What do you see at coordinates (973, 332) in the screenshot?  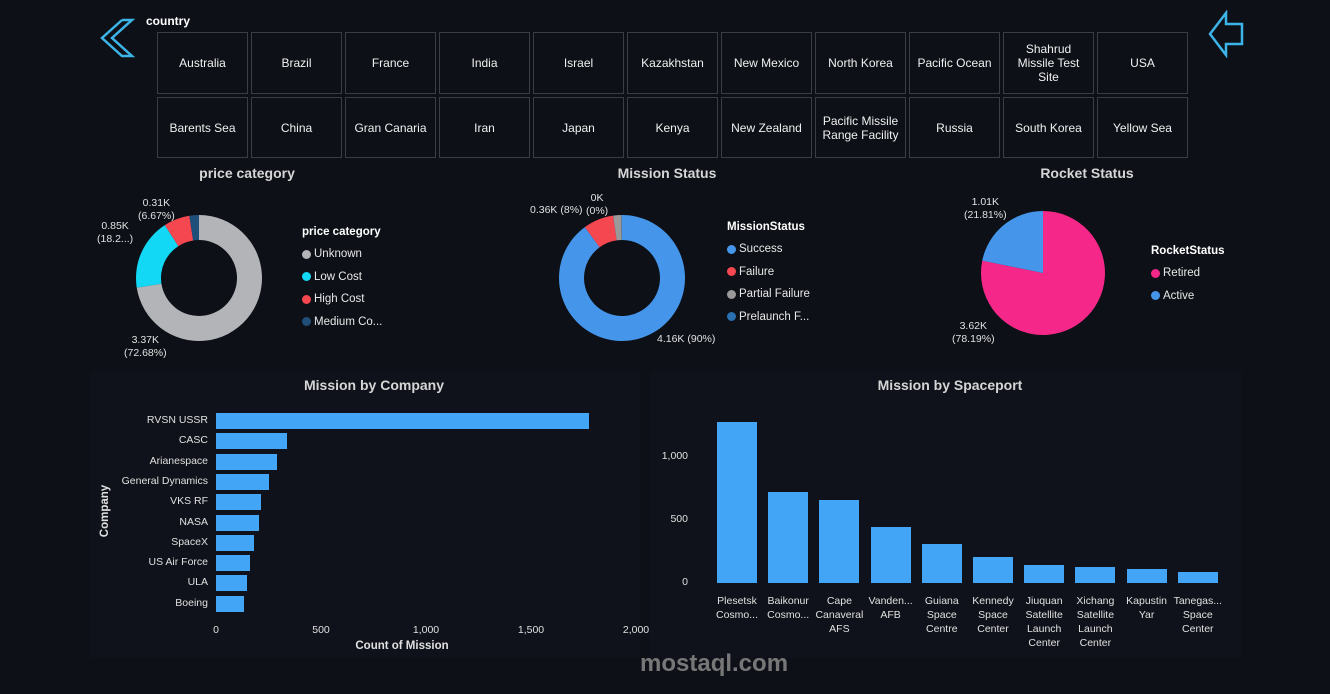 I see `data-label: 3.62K (78.19%)` at bounding box center [973, 332].